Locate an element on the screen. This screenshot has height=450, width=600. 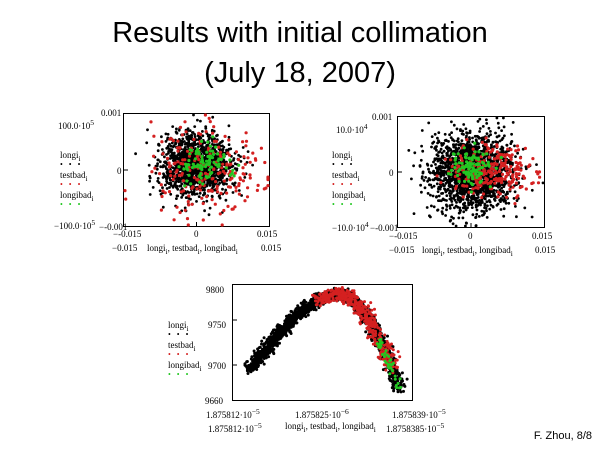
legend-marker-longibad: • • • is located at coordinates (343, 204).